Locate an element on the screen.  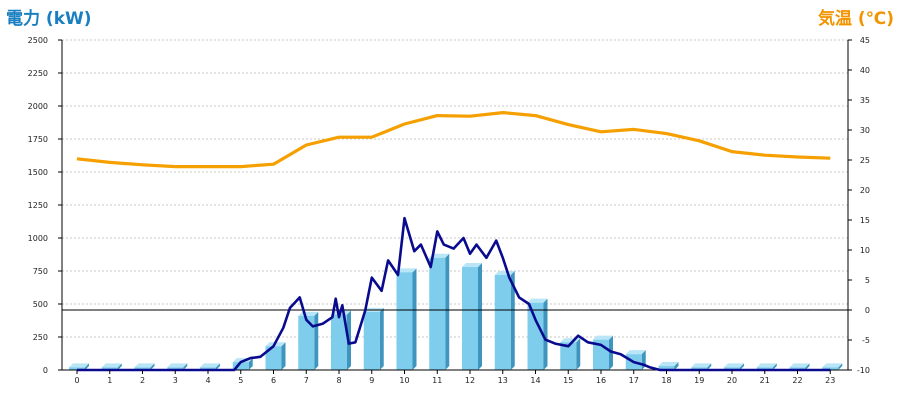
x-tick-label: 23 is located at coordinates (830, 380).